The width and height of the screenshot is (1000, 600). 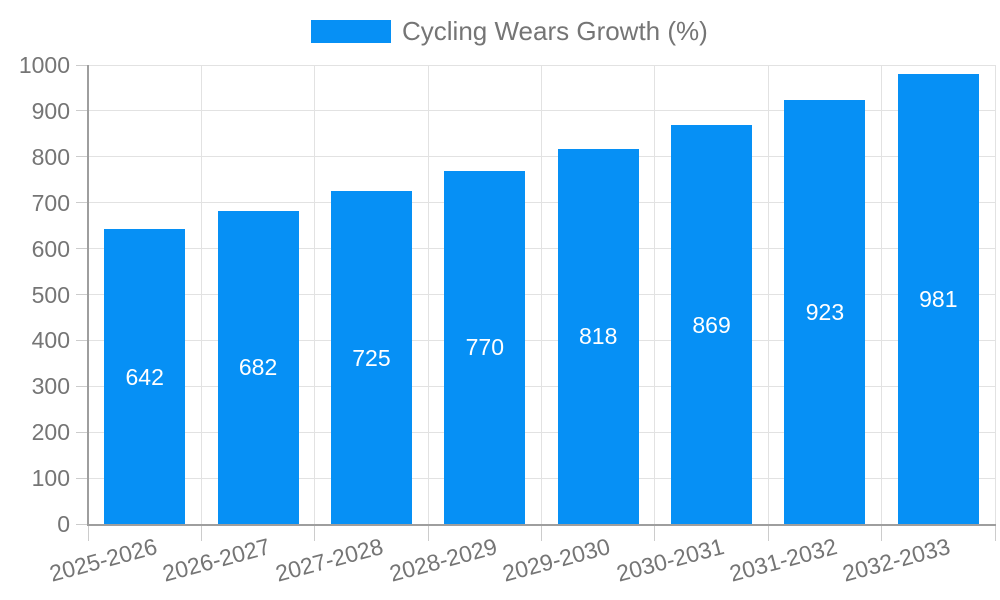 What do you see at coordinates (216, 560) in the screenshot?
I see `x-tick-label: 2026-2027` at bounding box center [216, 560].